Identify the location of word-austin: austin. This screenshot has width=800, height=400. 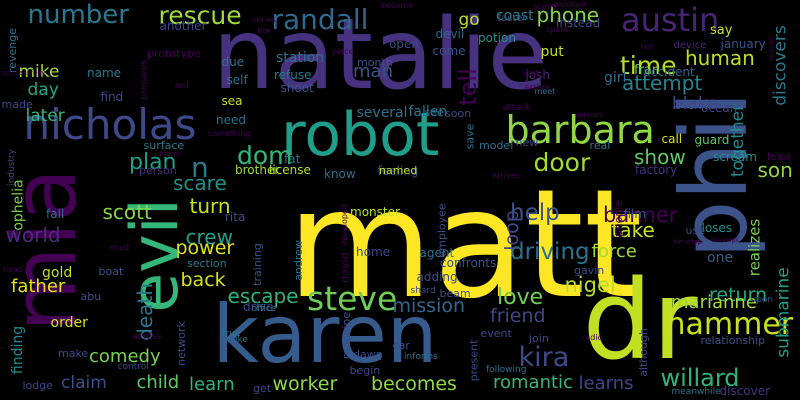
(670, 20).